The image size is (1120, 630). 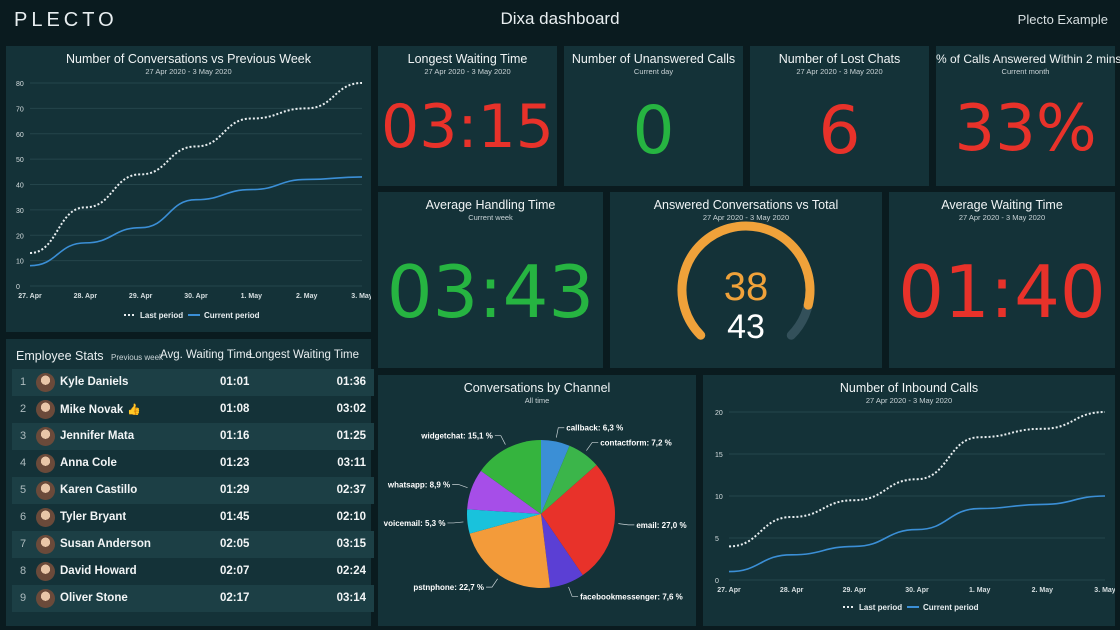 I want to click on column-header-avg-waiting: Avg. Waiting Time, so click(x=206, y=355).